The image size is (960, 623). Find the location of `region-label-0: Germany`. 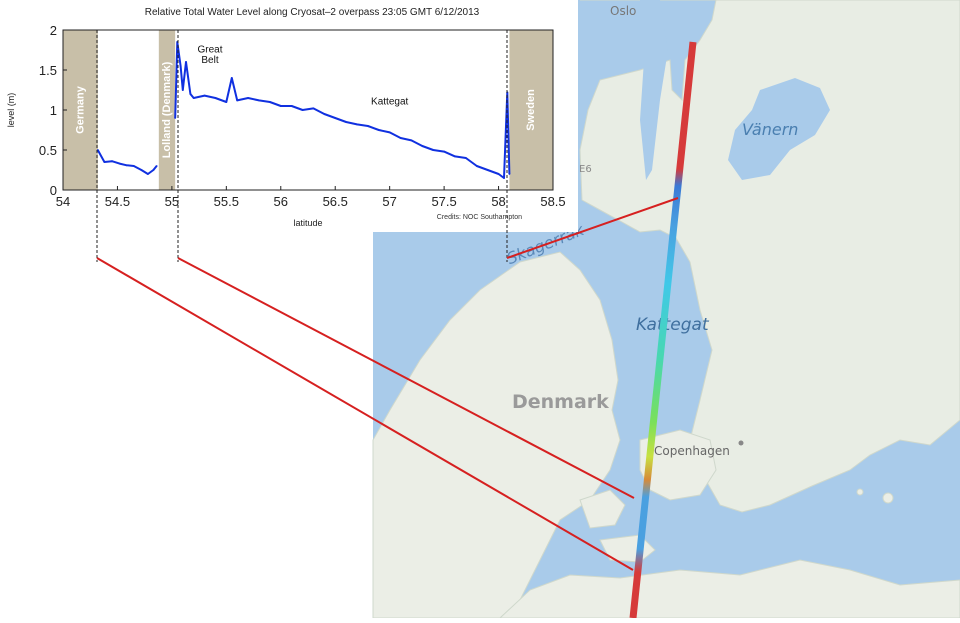

region-label-0: Germany is located at coordinates (80, 109).